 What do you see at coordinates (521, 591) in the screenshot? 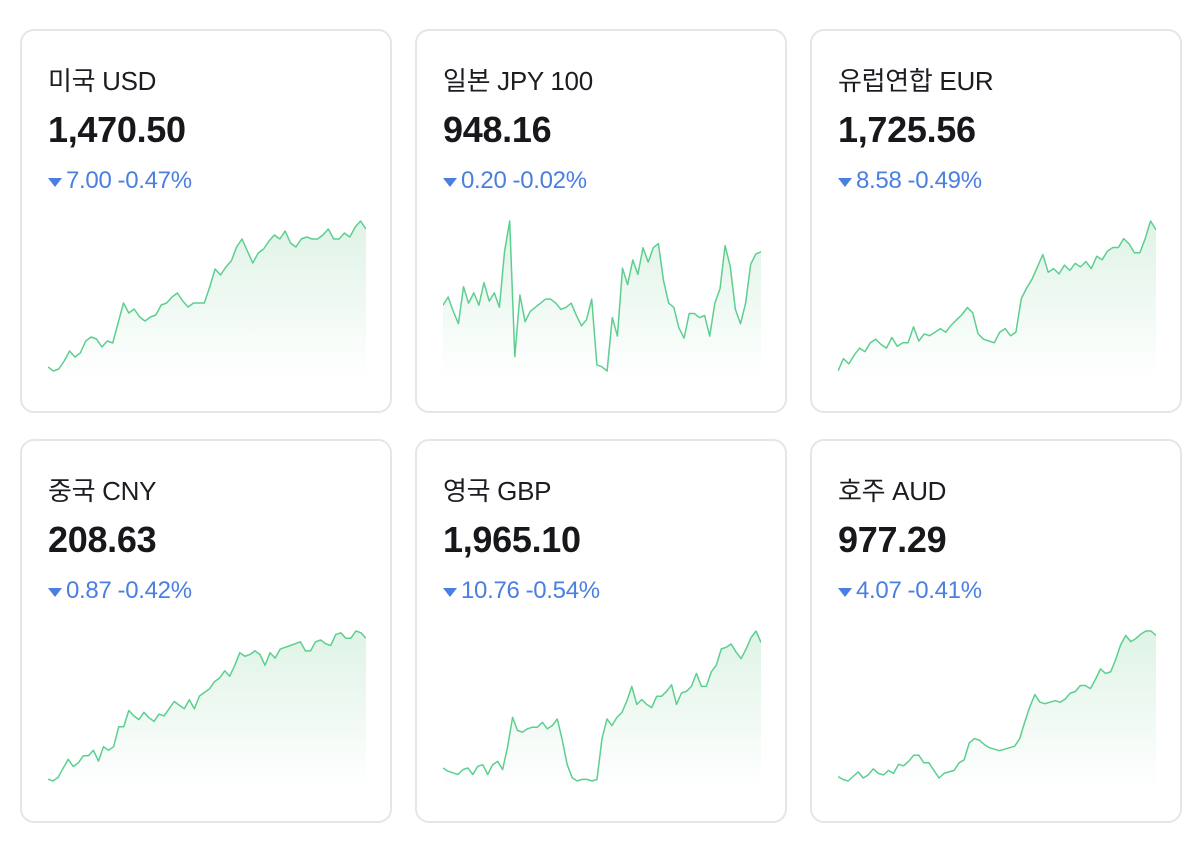
I see `rate-change: 10.76 -0.54%` at bounding box center [521, 591].